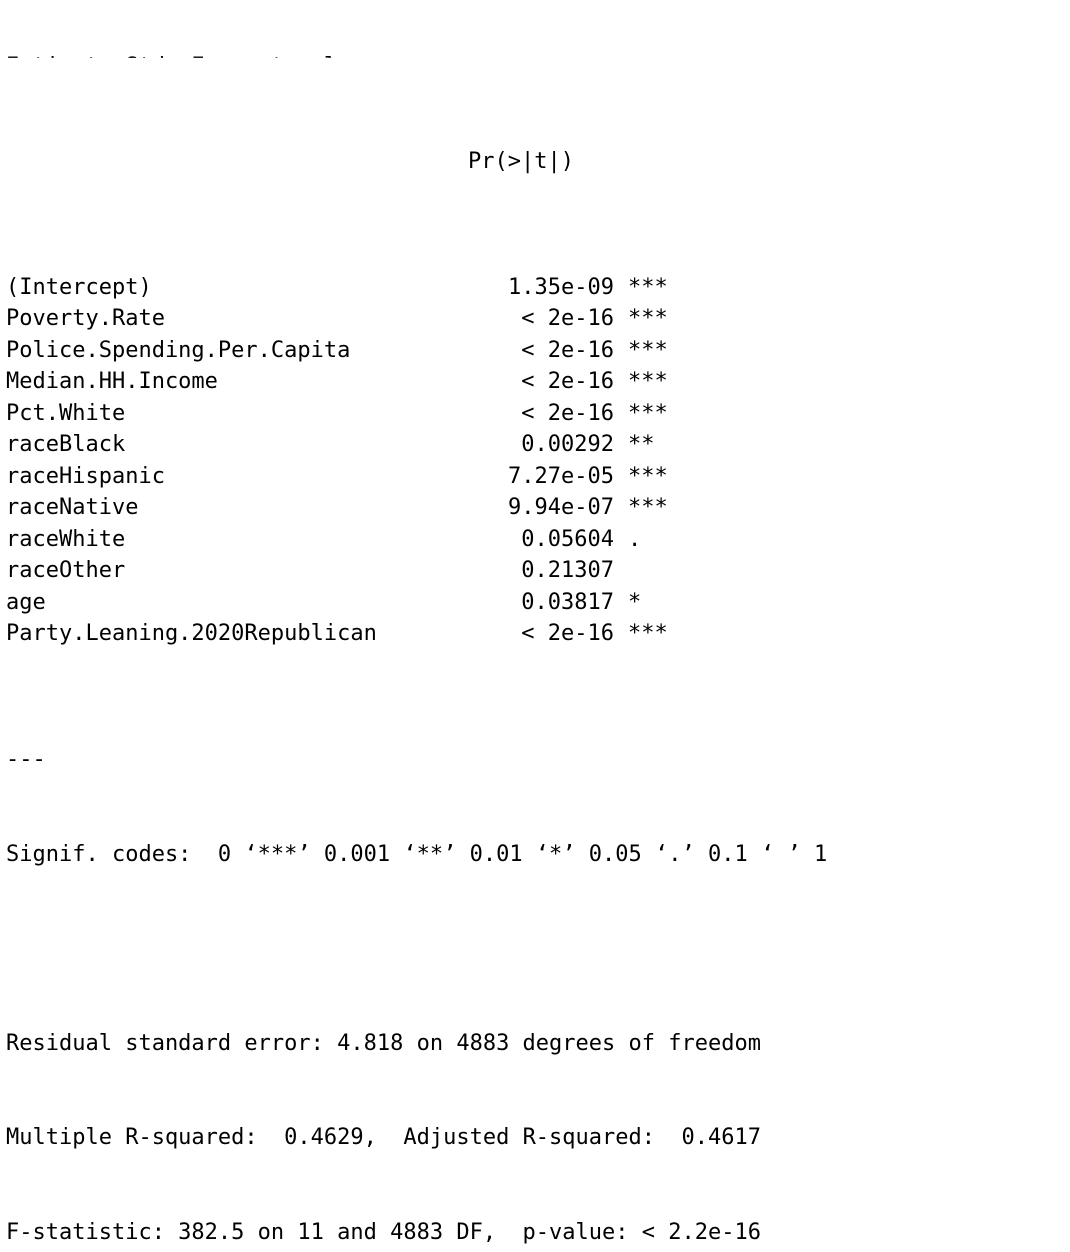  What do you see at coordinates (72, 507) in the screenshot?
I see `coefficient-term: raceNative` at bounding box center [72, 507].